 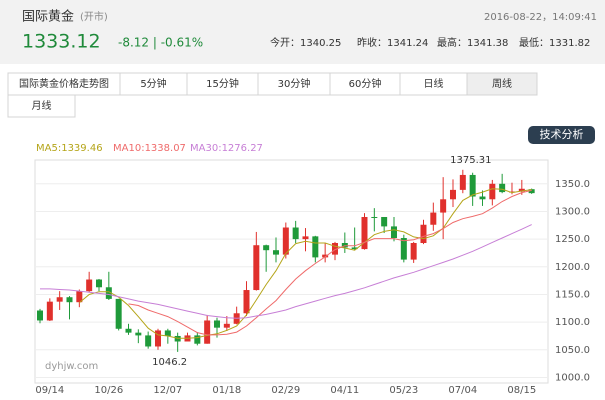 I want to click on y-tick-label: 1050.0, so click(x=572, y=350).